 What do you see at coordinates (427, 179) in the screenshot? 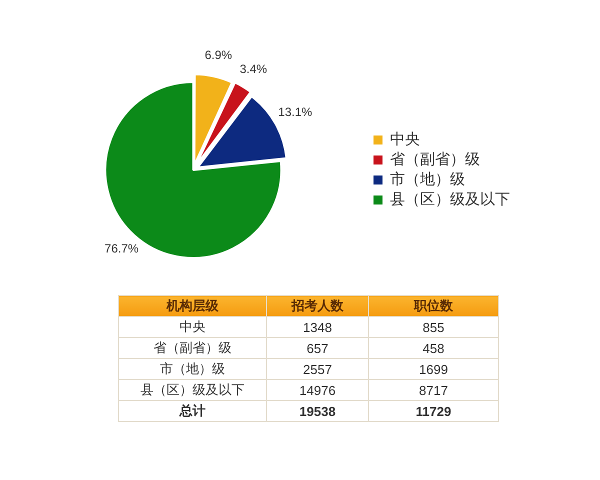
I see `legend-label: 市（地）级` at bounding box center [427, 179].